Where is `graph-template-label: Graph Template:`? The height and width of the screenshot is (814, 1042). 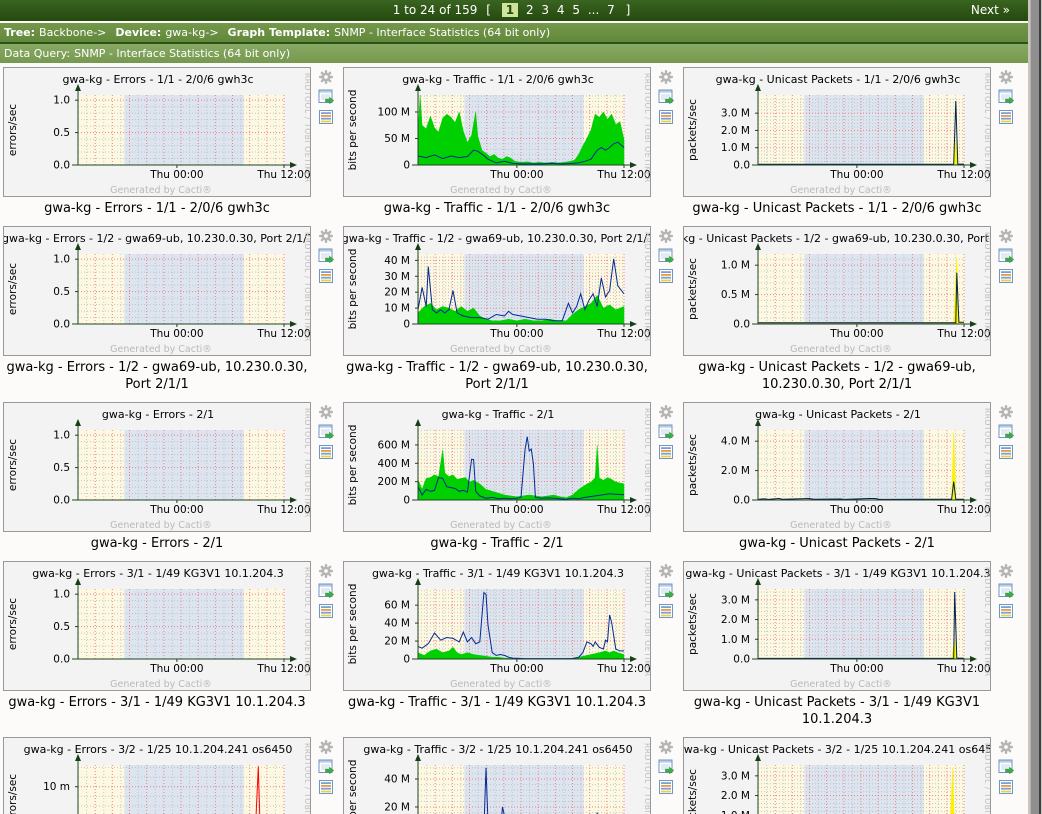 graph-template-label: Graph Template: is located at coordinates (279, 32).